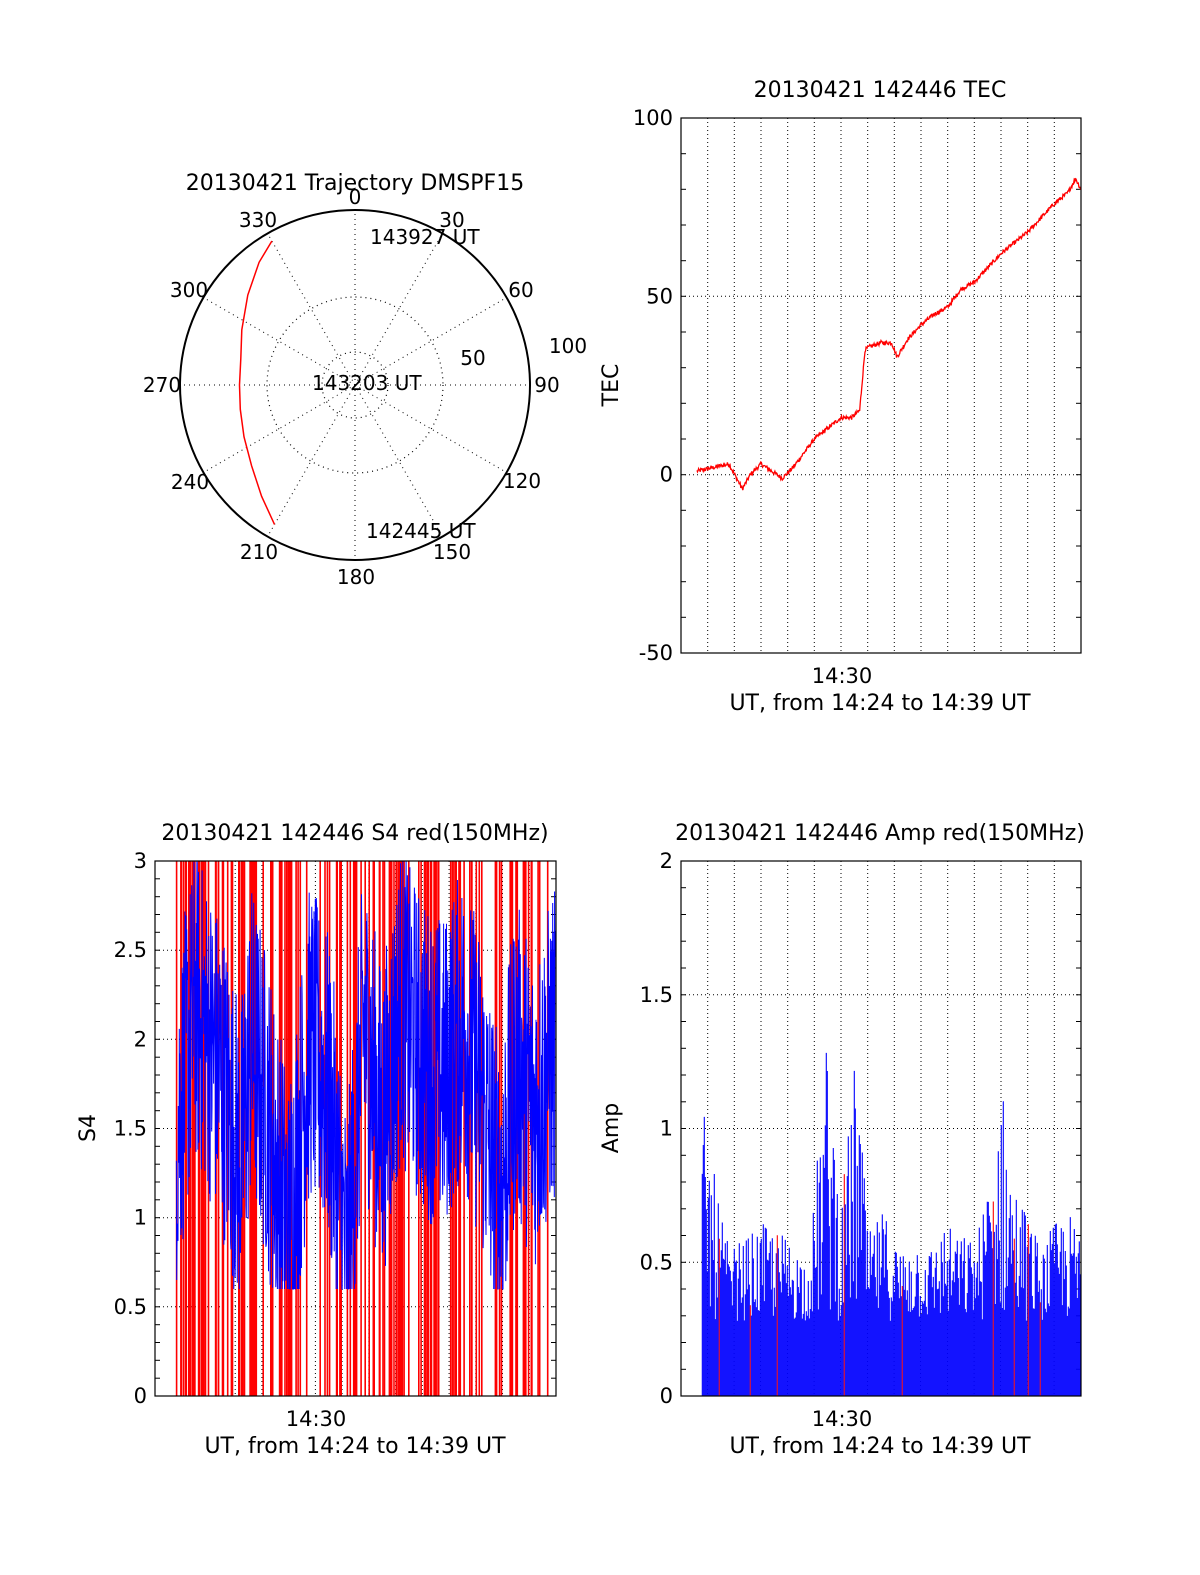  Describe the element at coordinates (316, 1419) in the screenshot. I see `s4-x-tick-label: 14:30` at that location.